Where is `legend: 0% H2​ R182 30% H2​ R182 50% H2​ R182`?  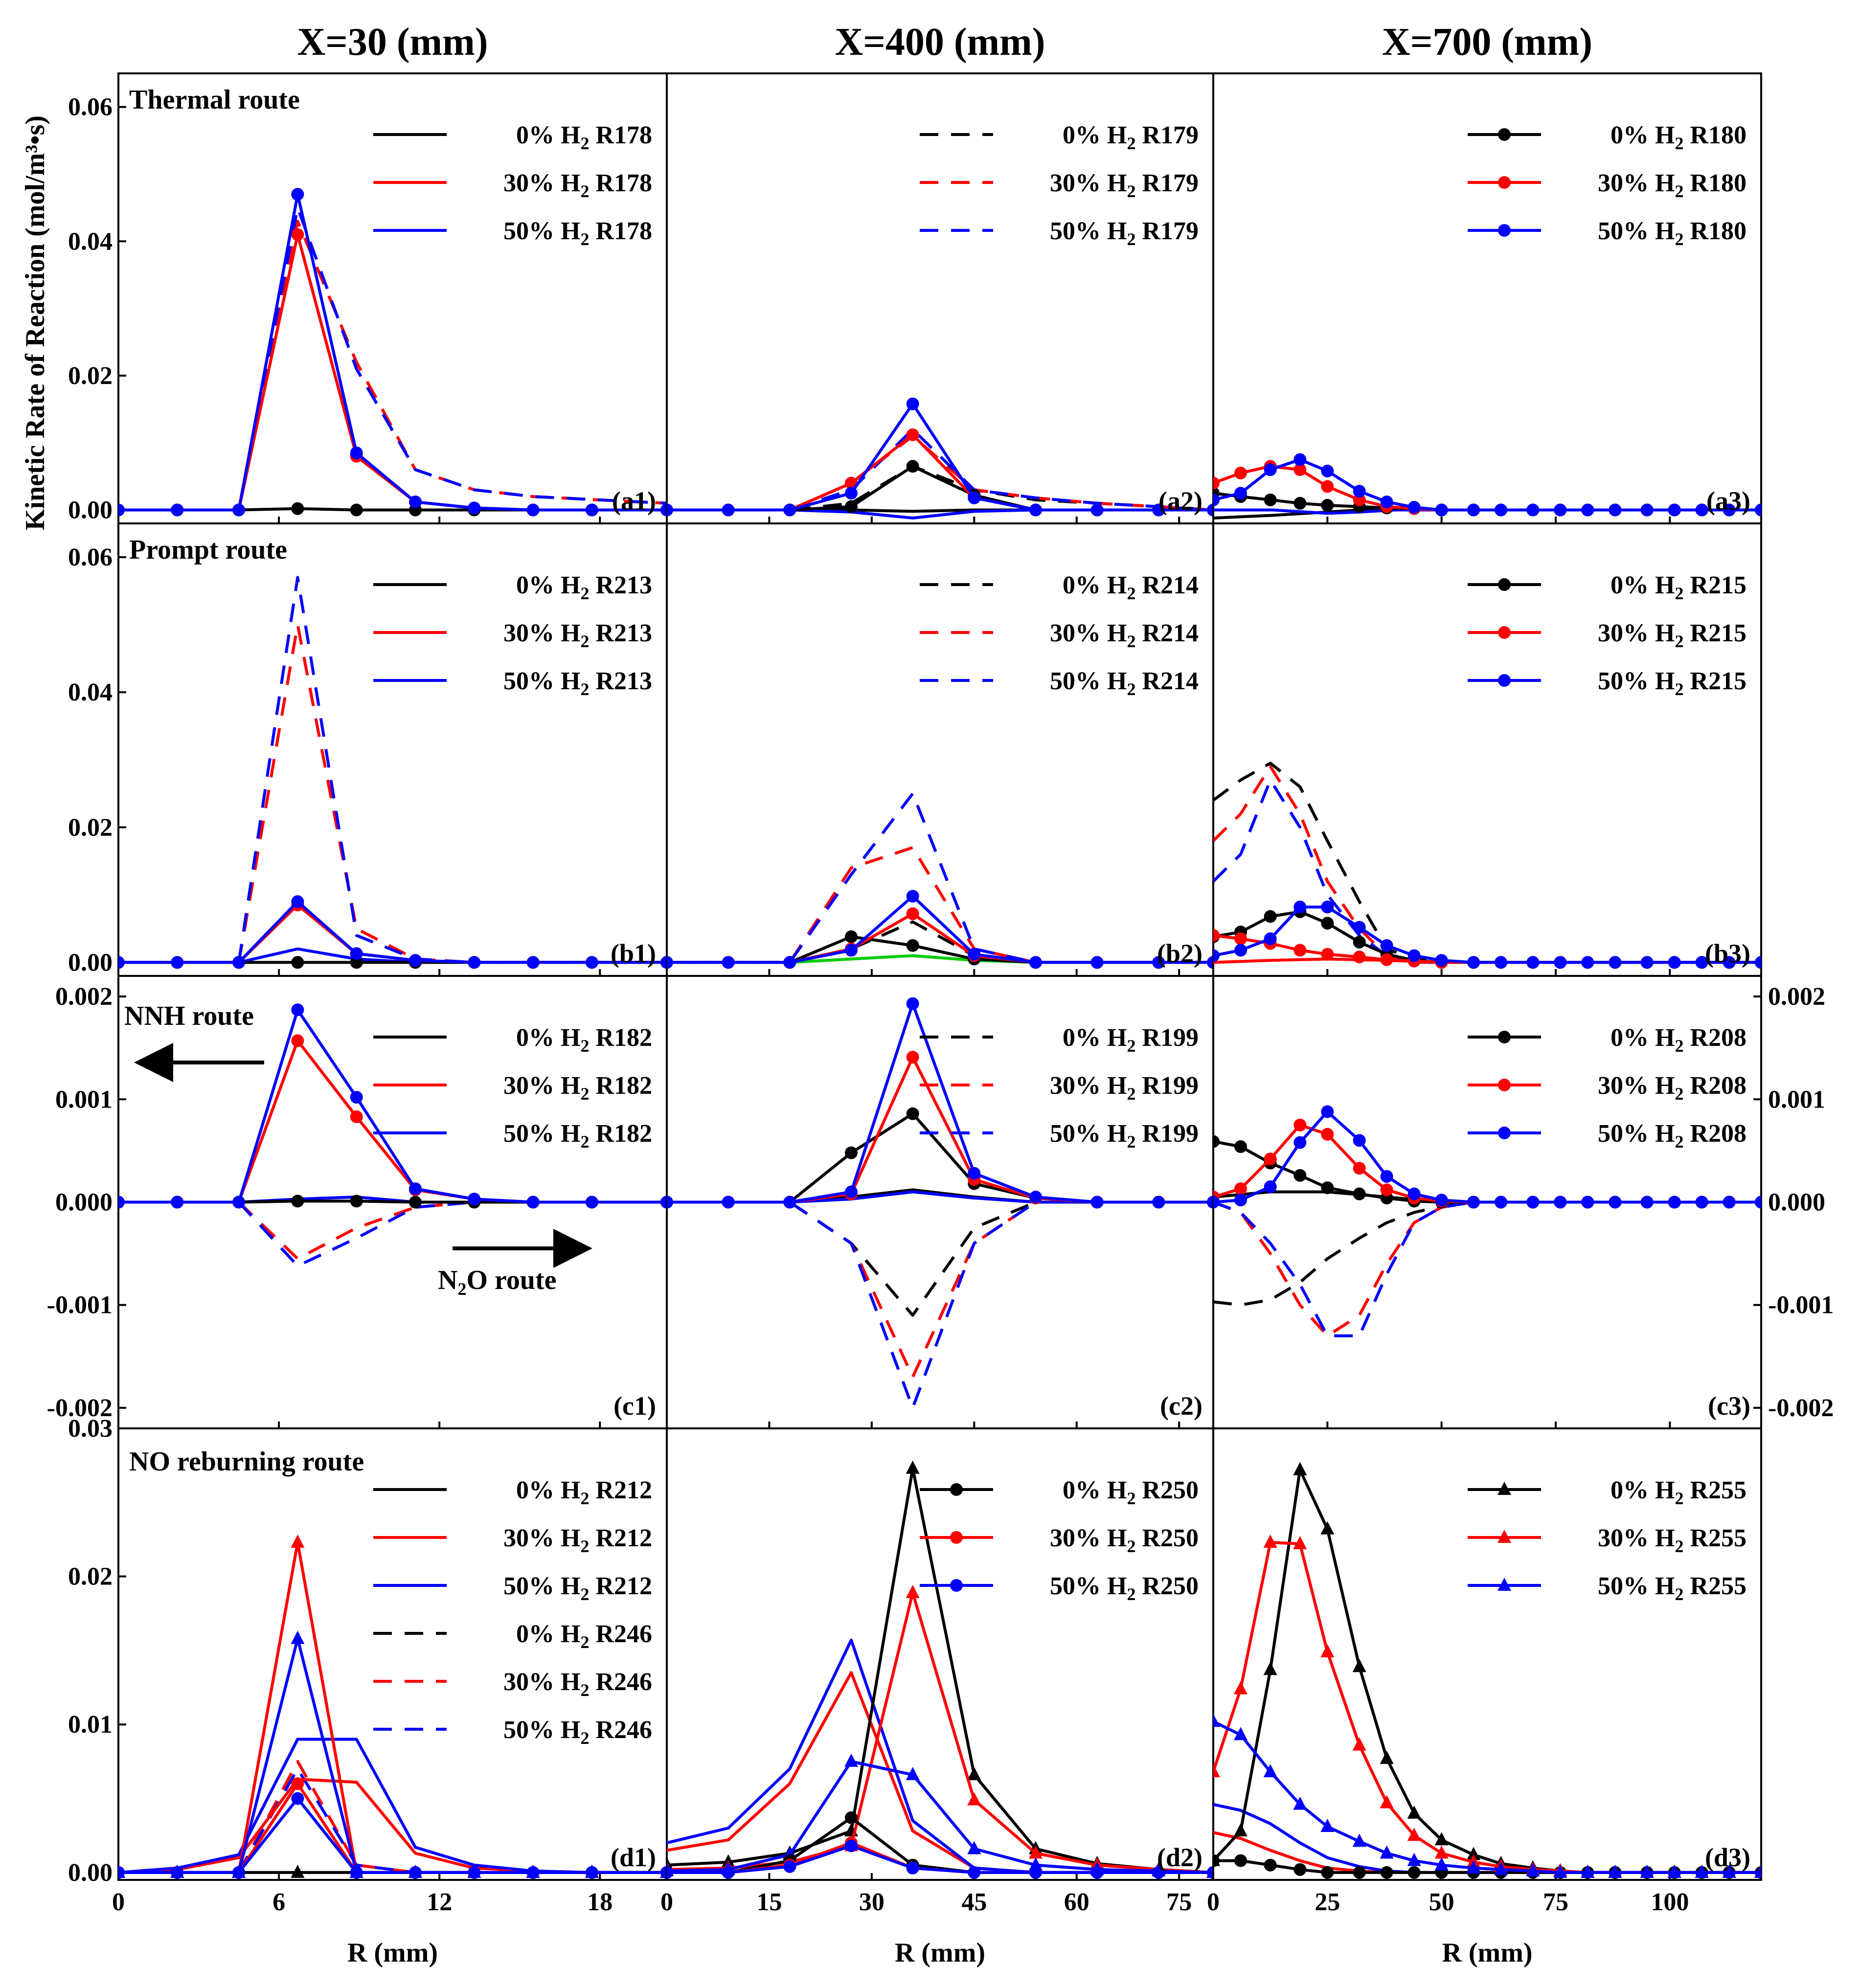 legend: 0% H2​ R182 30% H2​ R182 50% H2​ R182 is located at coordinates (512, 1088).